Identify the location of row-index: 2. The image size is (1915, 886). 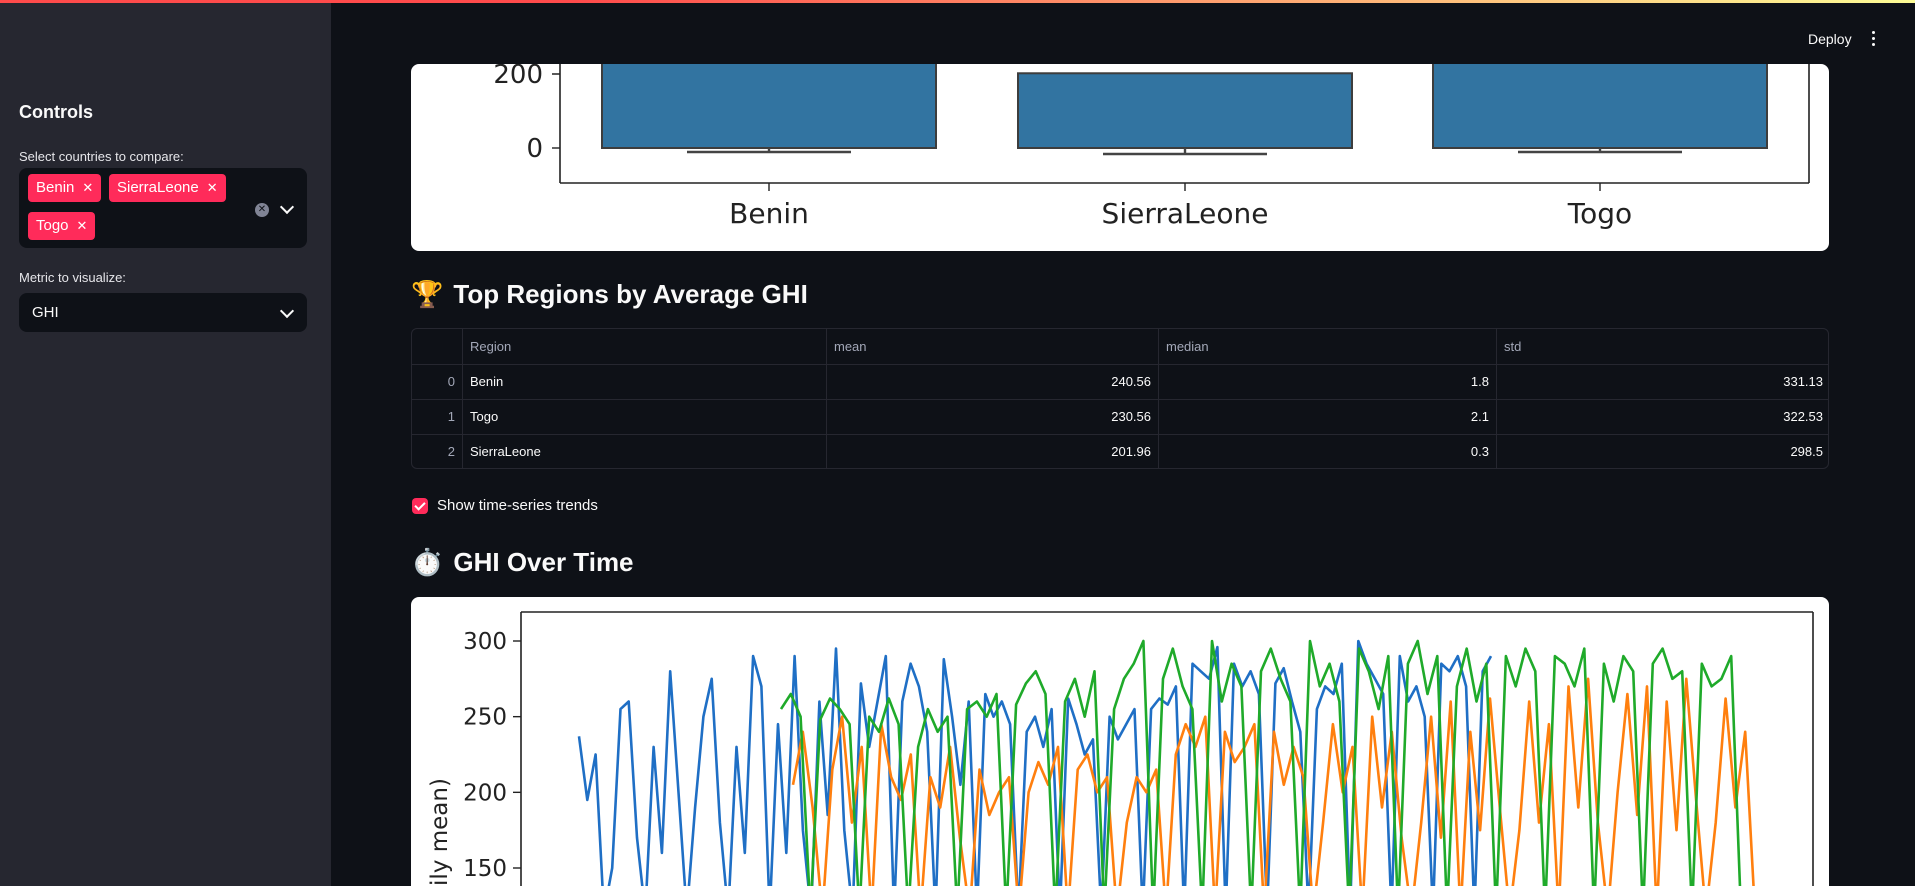
(437, 451).